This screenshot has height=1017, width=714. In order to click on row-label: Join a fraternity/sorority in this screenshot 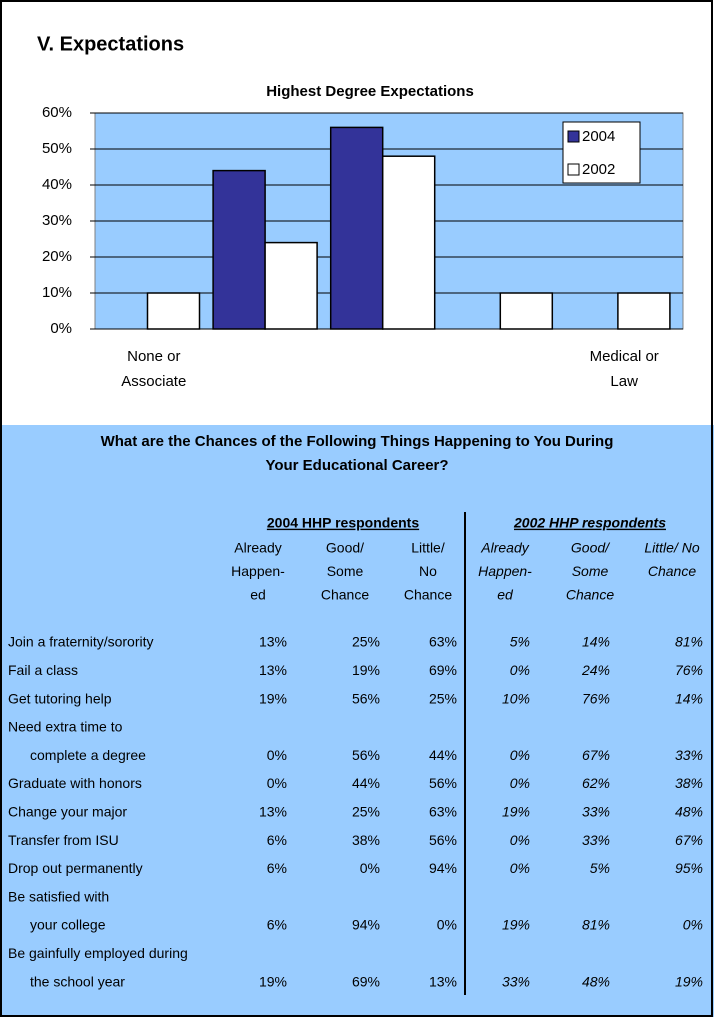, I will do `click(81, 642)`.